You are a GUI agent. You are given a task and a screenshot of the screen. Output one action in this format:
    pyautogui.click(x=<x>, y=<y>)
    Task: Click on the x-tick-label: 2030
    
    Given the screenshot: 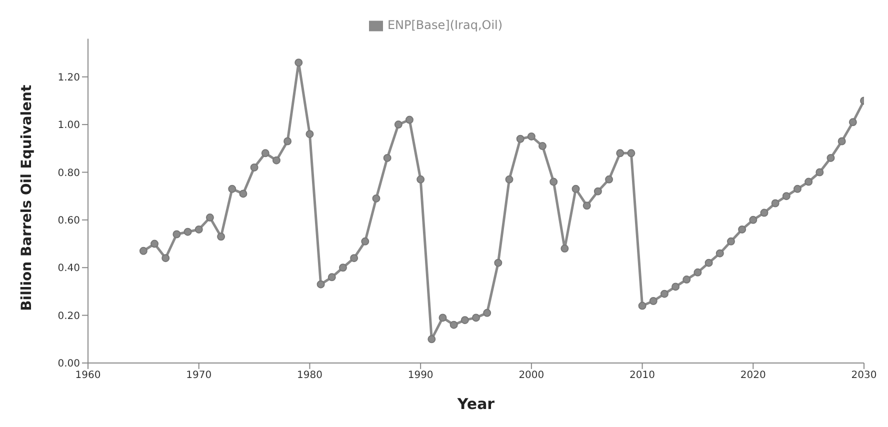 What is the action you would take?
    pyautogui.click(x=864, y=376)
    